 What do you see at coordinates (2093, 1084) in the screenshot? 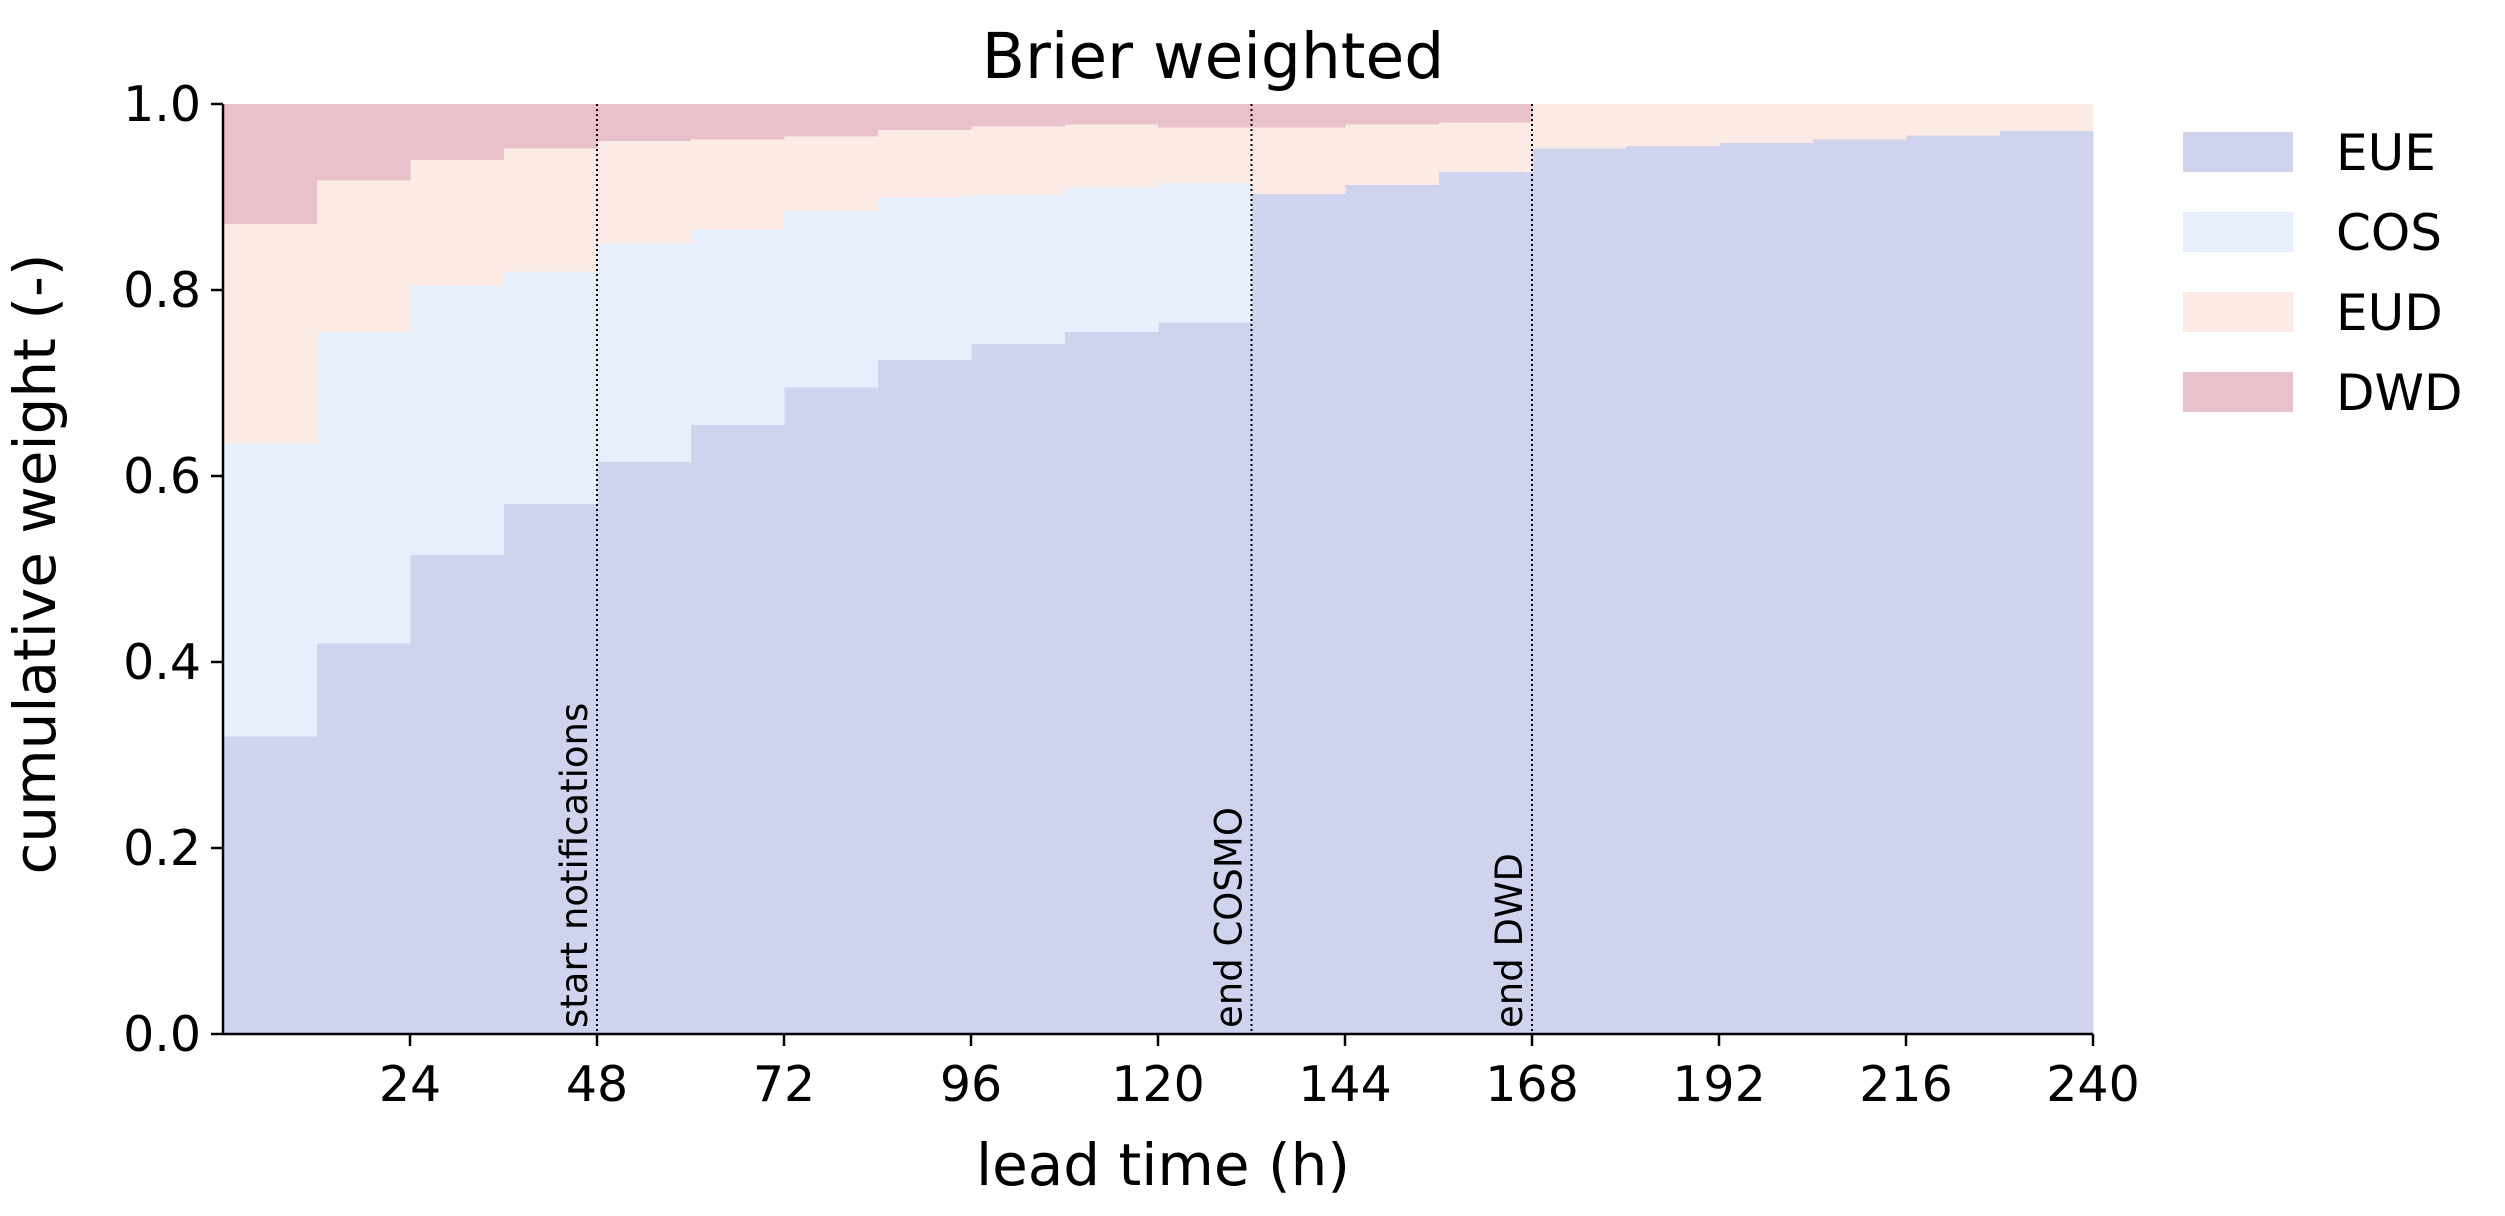
I see `x-tick-label: 240` at bounding box center [2093, 1084].